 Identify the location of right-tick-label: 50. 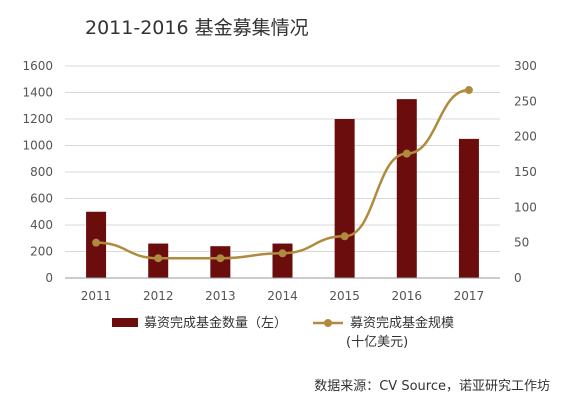
(521, 243).